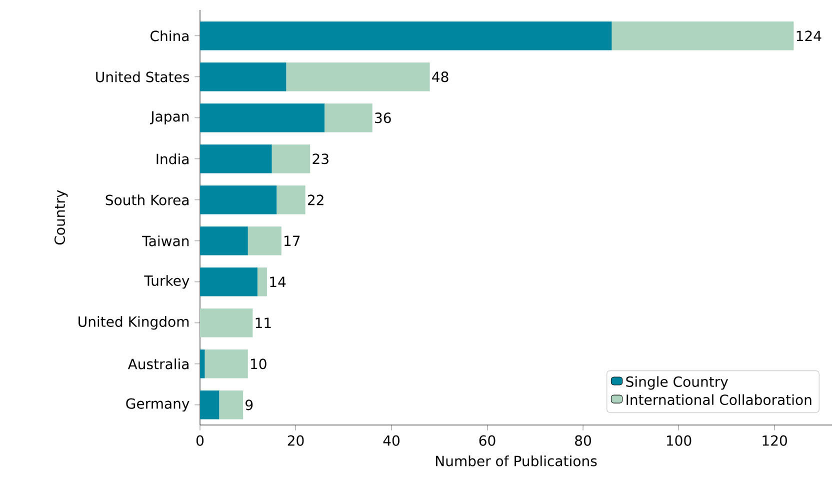 The height and width of the screenshot is (480, 838). I want to click on x-tick-label: 0, so click(200, 440).